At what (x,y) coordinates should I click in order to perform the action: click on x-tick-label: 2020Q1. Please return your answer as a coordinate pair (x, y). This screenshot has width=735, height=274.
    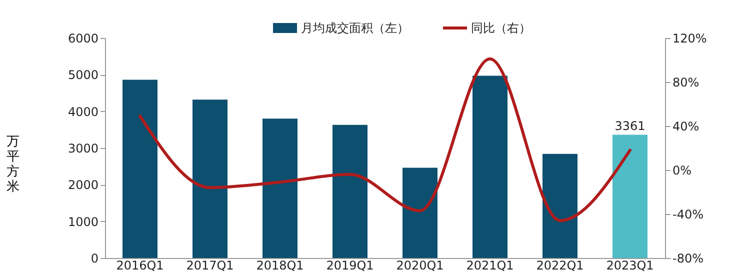
    Looking at the image, I should click on (420, 265).